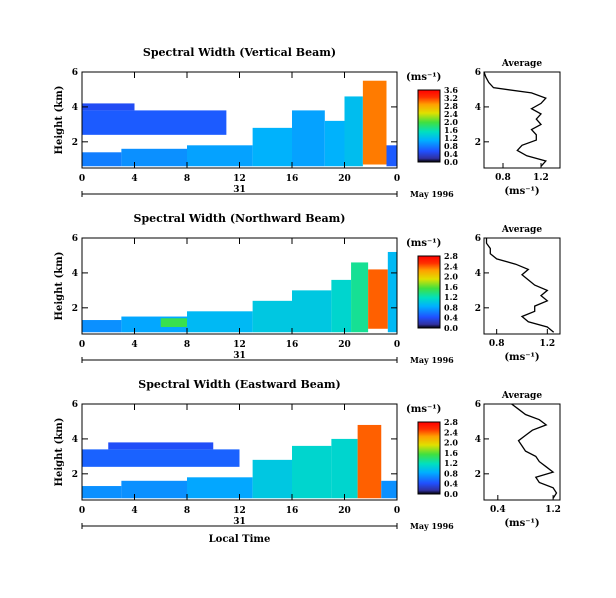 This screenshot has width=616, height=598. What do you see at coordinates (239, 52) in the screenshot?
I see `panel-title: Spectral Width (Vertical Beam)` at bounding box center [239, 52].